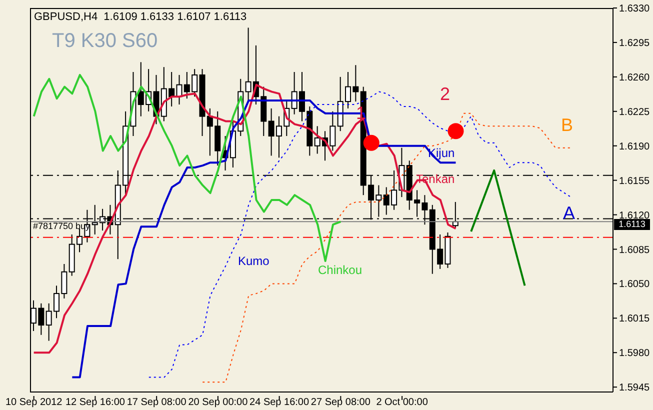 This screenshot has width=653, height=410. Describe the element at coordinates (340, 270) in the screenshot. I see `series-label: Chinkou` at that location.